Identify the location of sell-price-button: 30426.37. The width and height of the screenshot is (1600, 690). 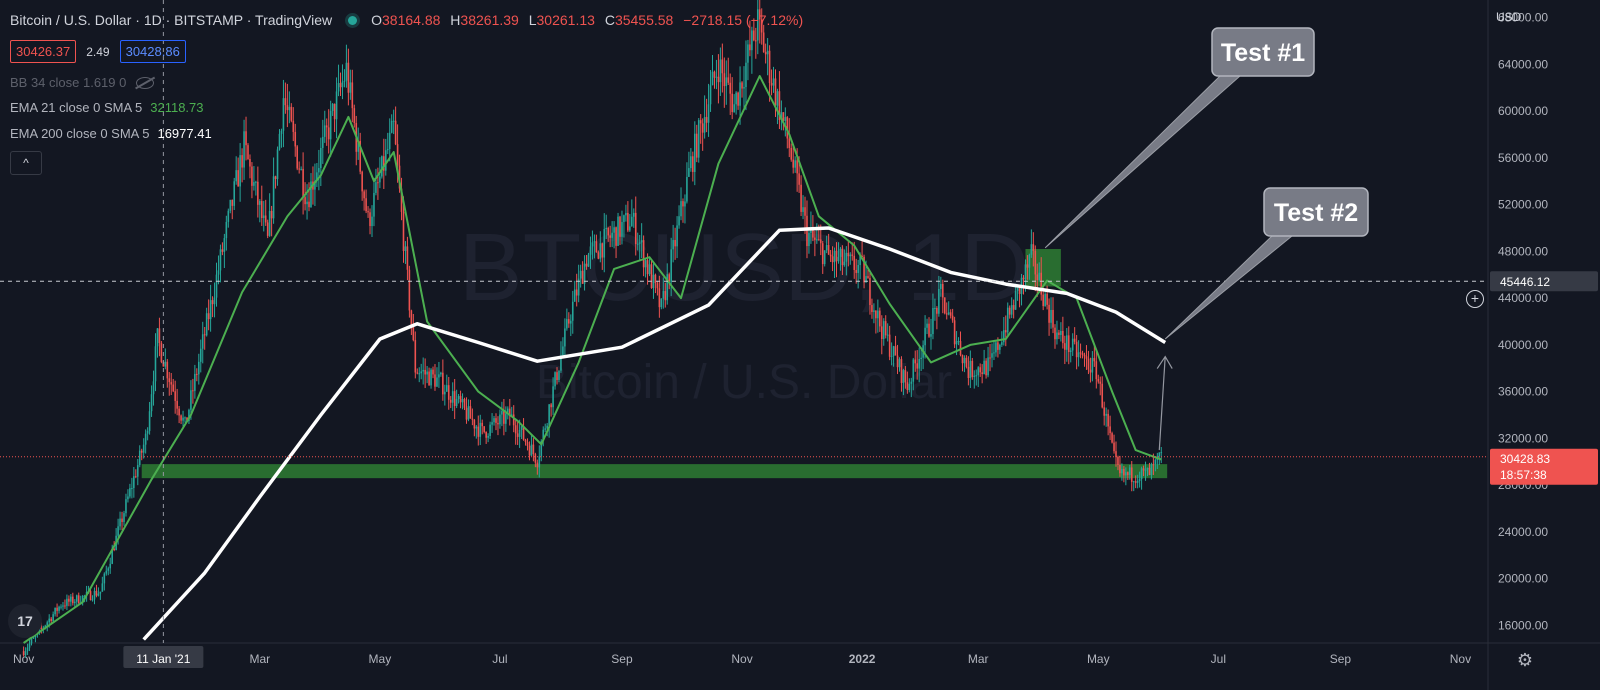
(43, 51).